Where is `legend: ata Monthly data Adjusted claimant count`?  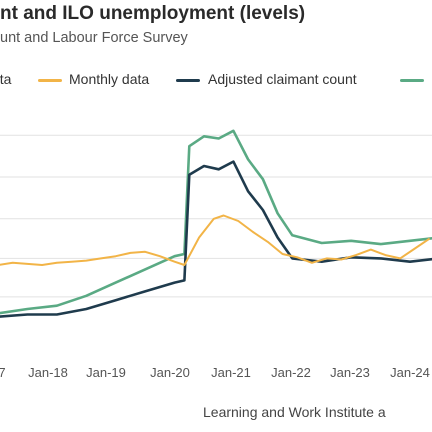 legend: ata Monthly data Adjusted claimant count is located at coordinates (216, 80).